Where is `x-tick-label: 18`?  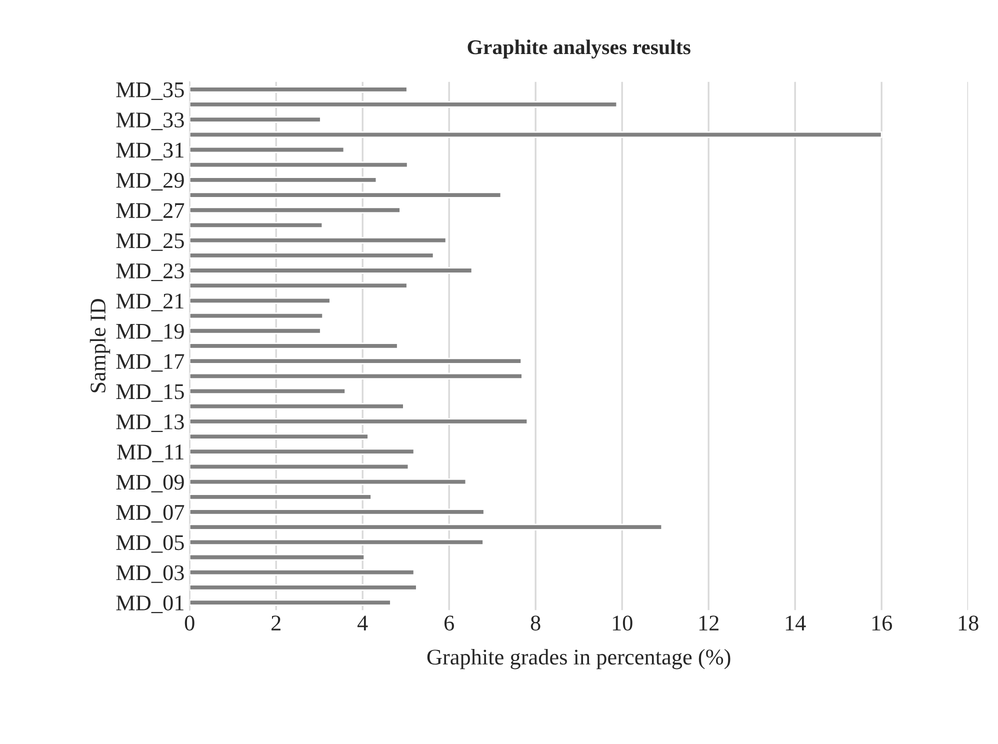 x-tick-label: 18 is located at coordinates (968, 623).